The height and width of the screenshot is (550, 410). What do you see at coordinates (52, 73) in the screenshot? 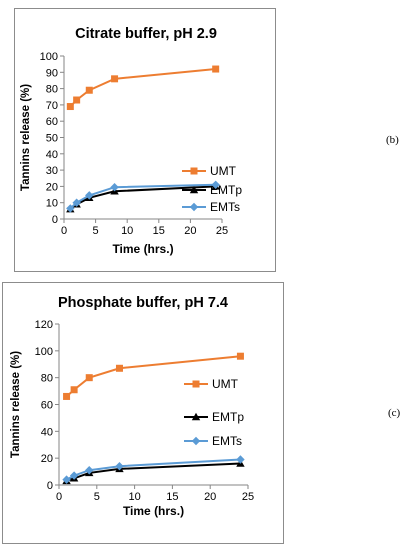
I see `y-tick-label: 90` at bounding box center [52, 73].